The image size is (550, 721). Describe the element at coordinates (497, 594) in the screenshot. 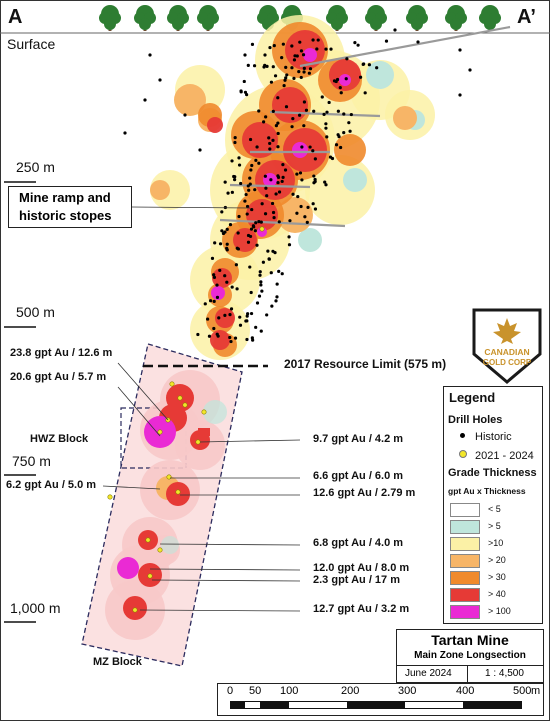

I see `legend-class-label: > 40` at that location.